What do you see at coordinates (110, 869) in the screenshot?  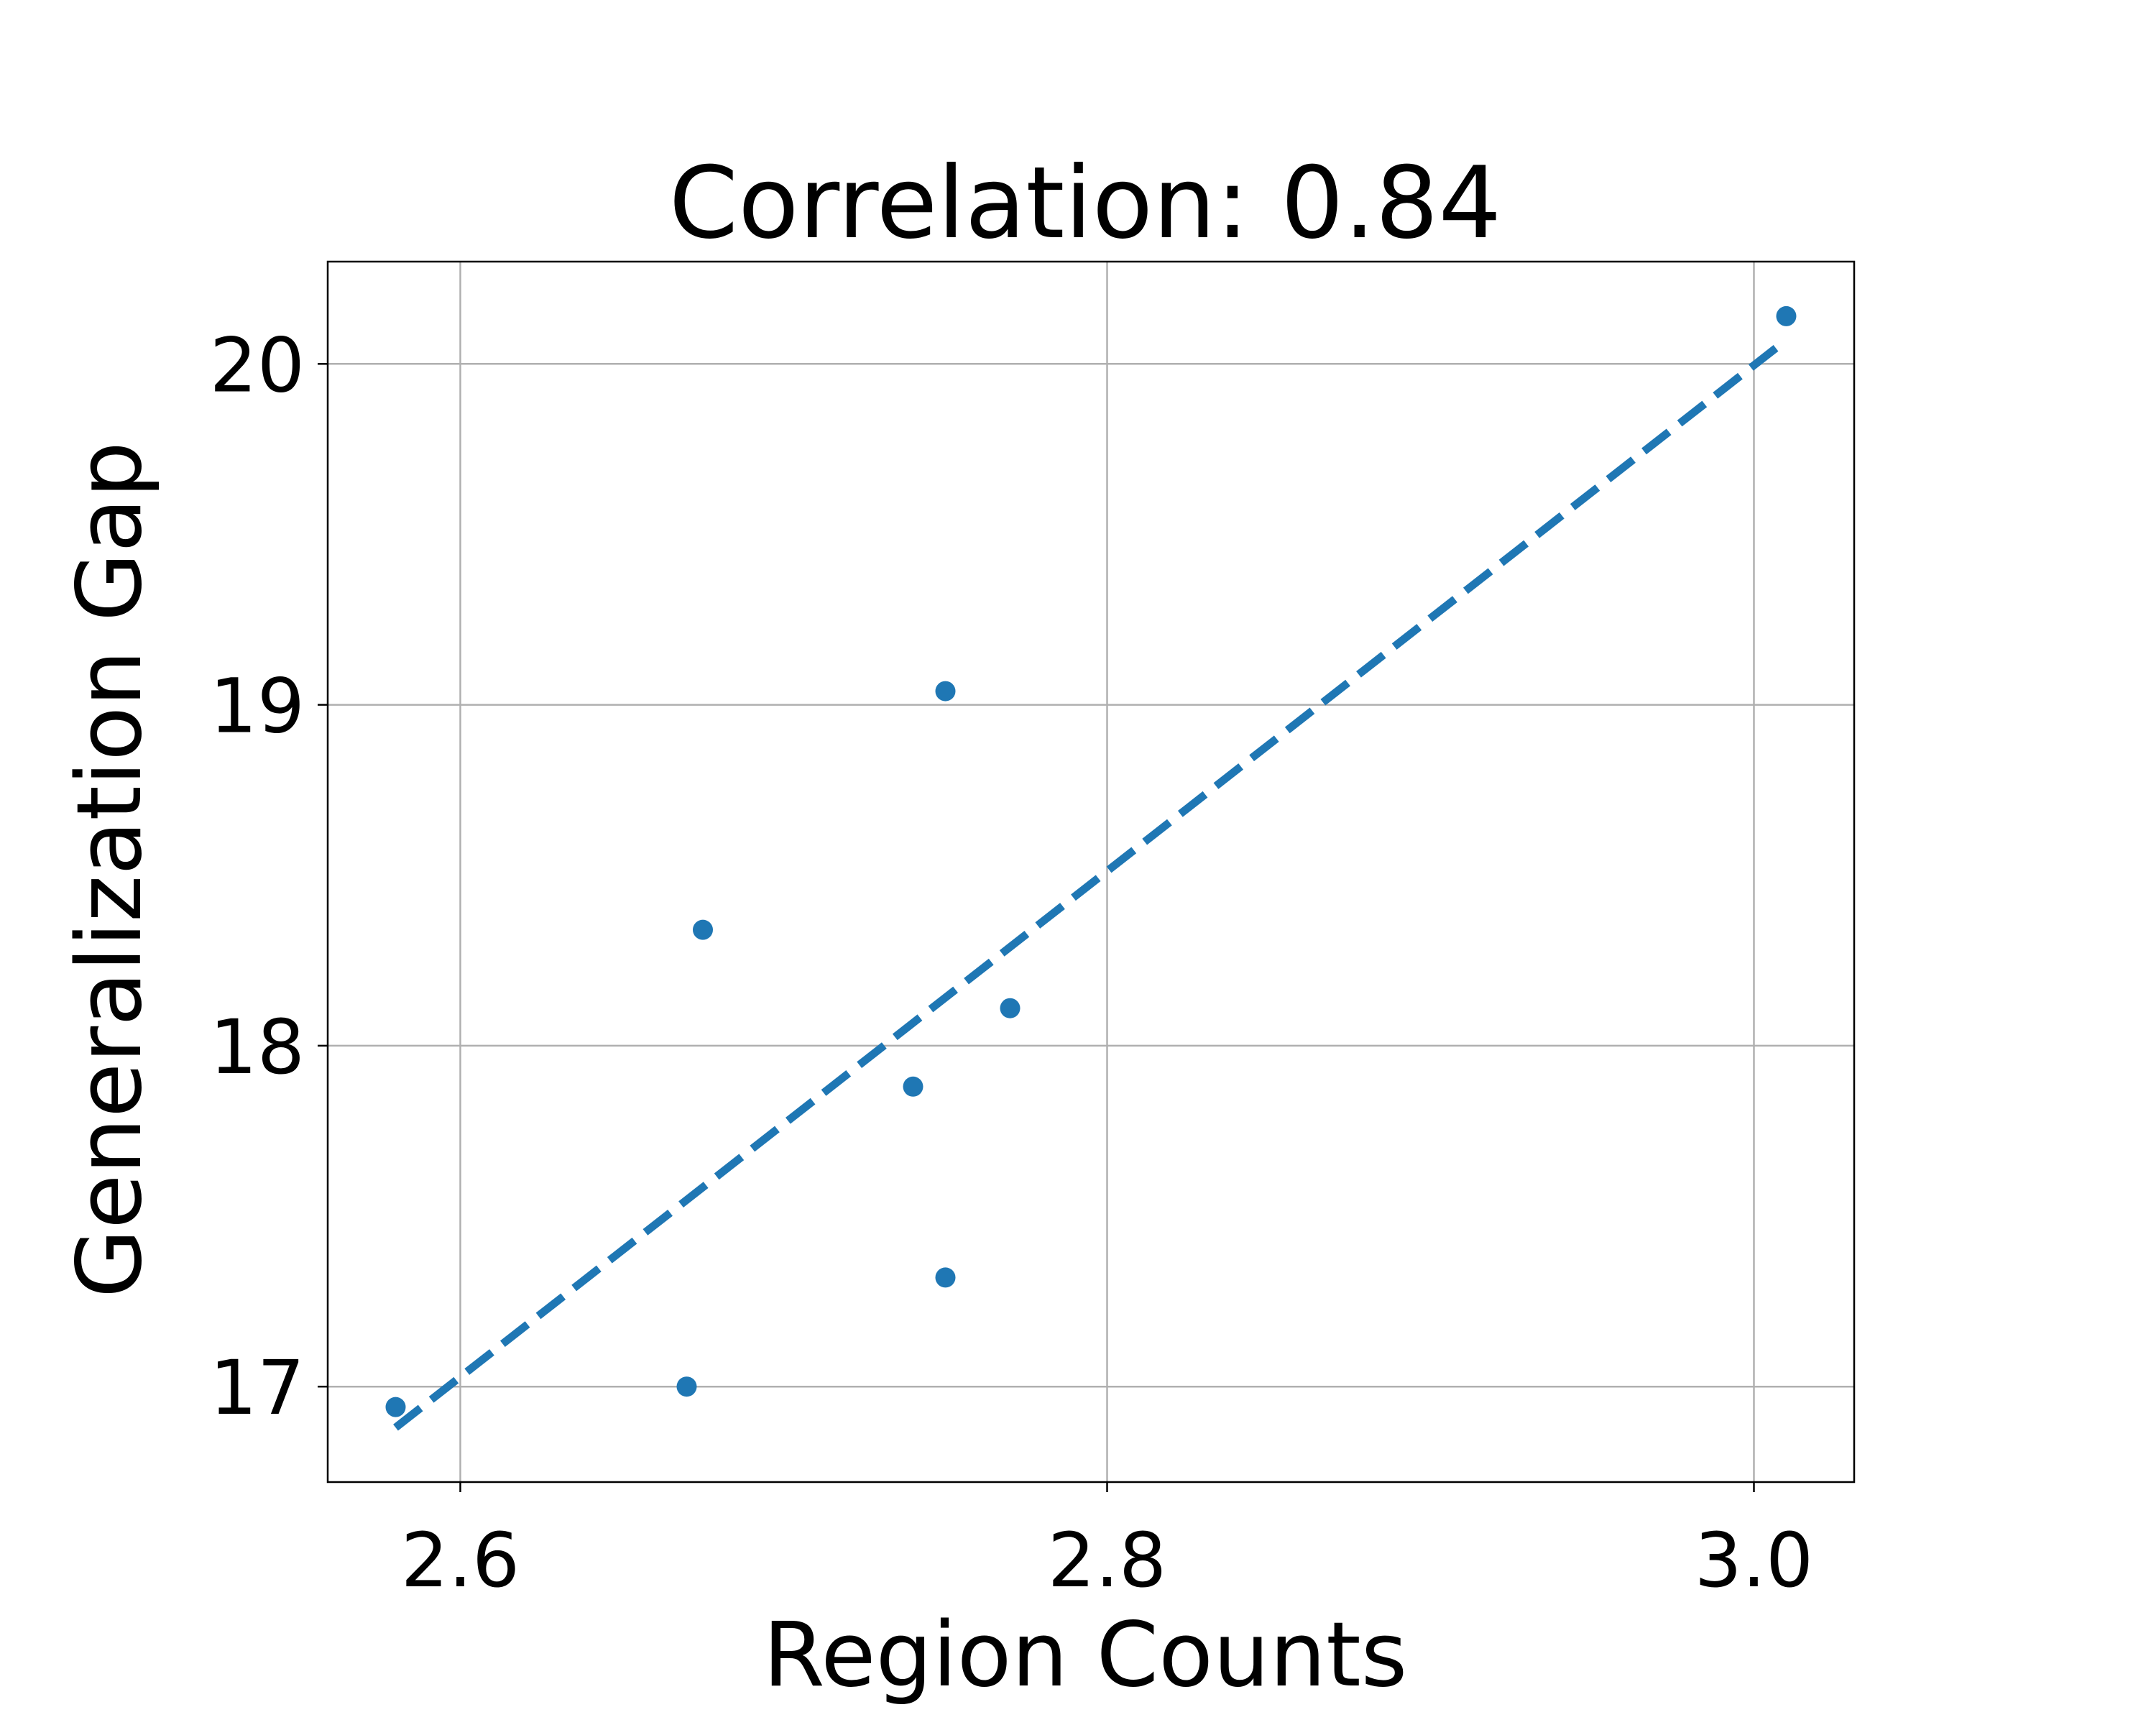 I see `y-axis-title: Generalization Gap` at bounding box center [110, 869].